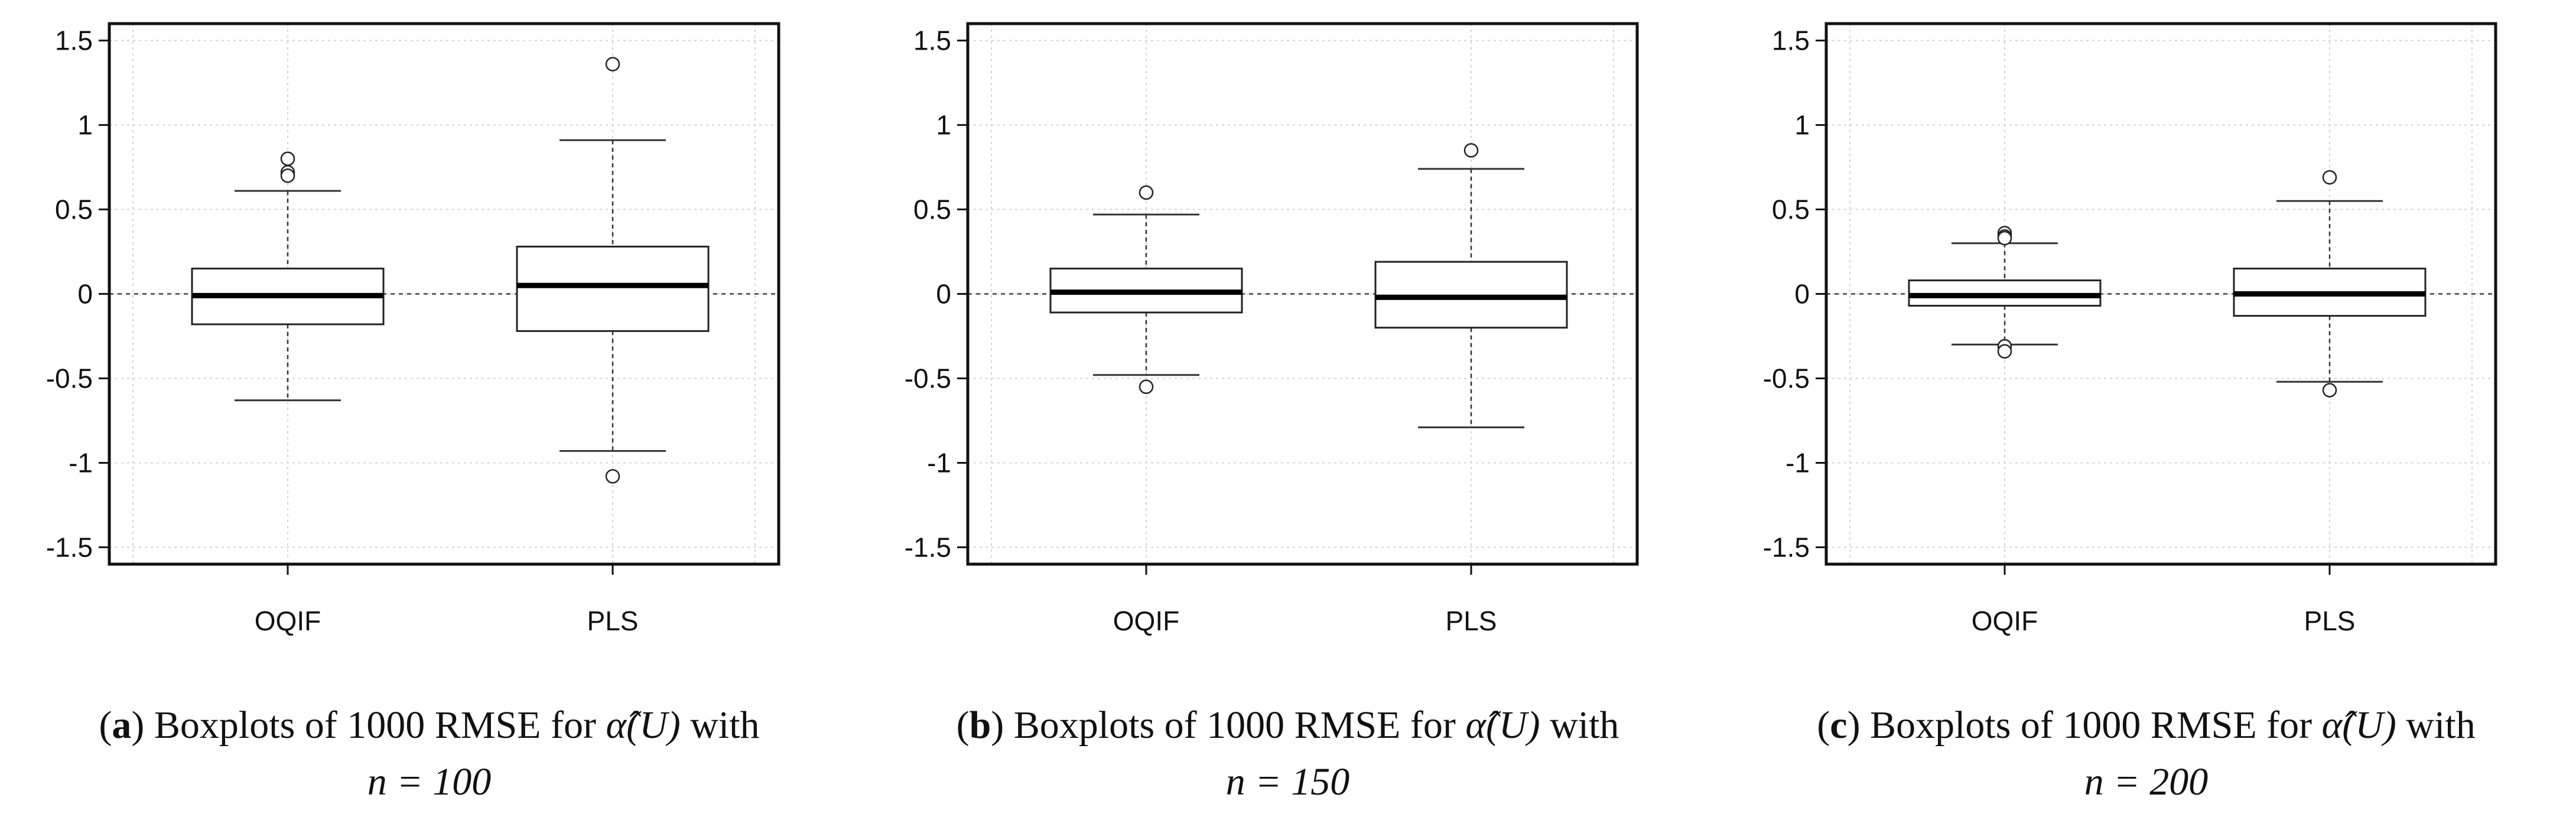 This screenshot has width=2576, height=830. What do you see at coordinates (1839, 725) in the screenshot?
I see `caption-panel-label: c` at bounding box center [1839, 725].